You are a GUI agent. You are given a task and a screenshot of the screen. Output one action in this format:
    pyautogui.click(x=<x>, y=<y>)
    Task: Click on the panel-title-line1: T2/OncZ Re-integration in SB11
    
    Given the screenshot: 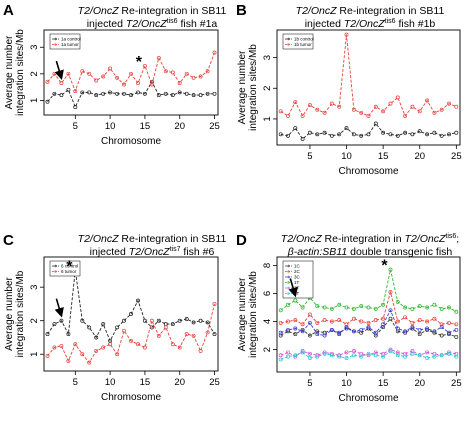 What is the action you would take?
    pyautogui.click(x=152, y=239)
    